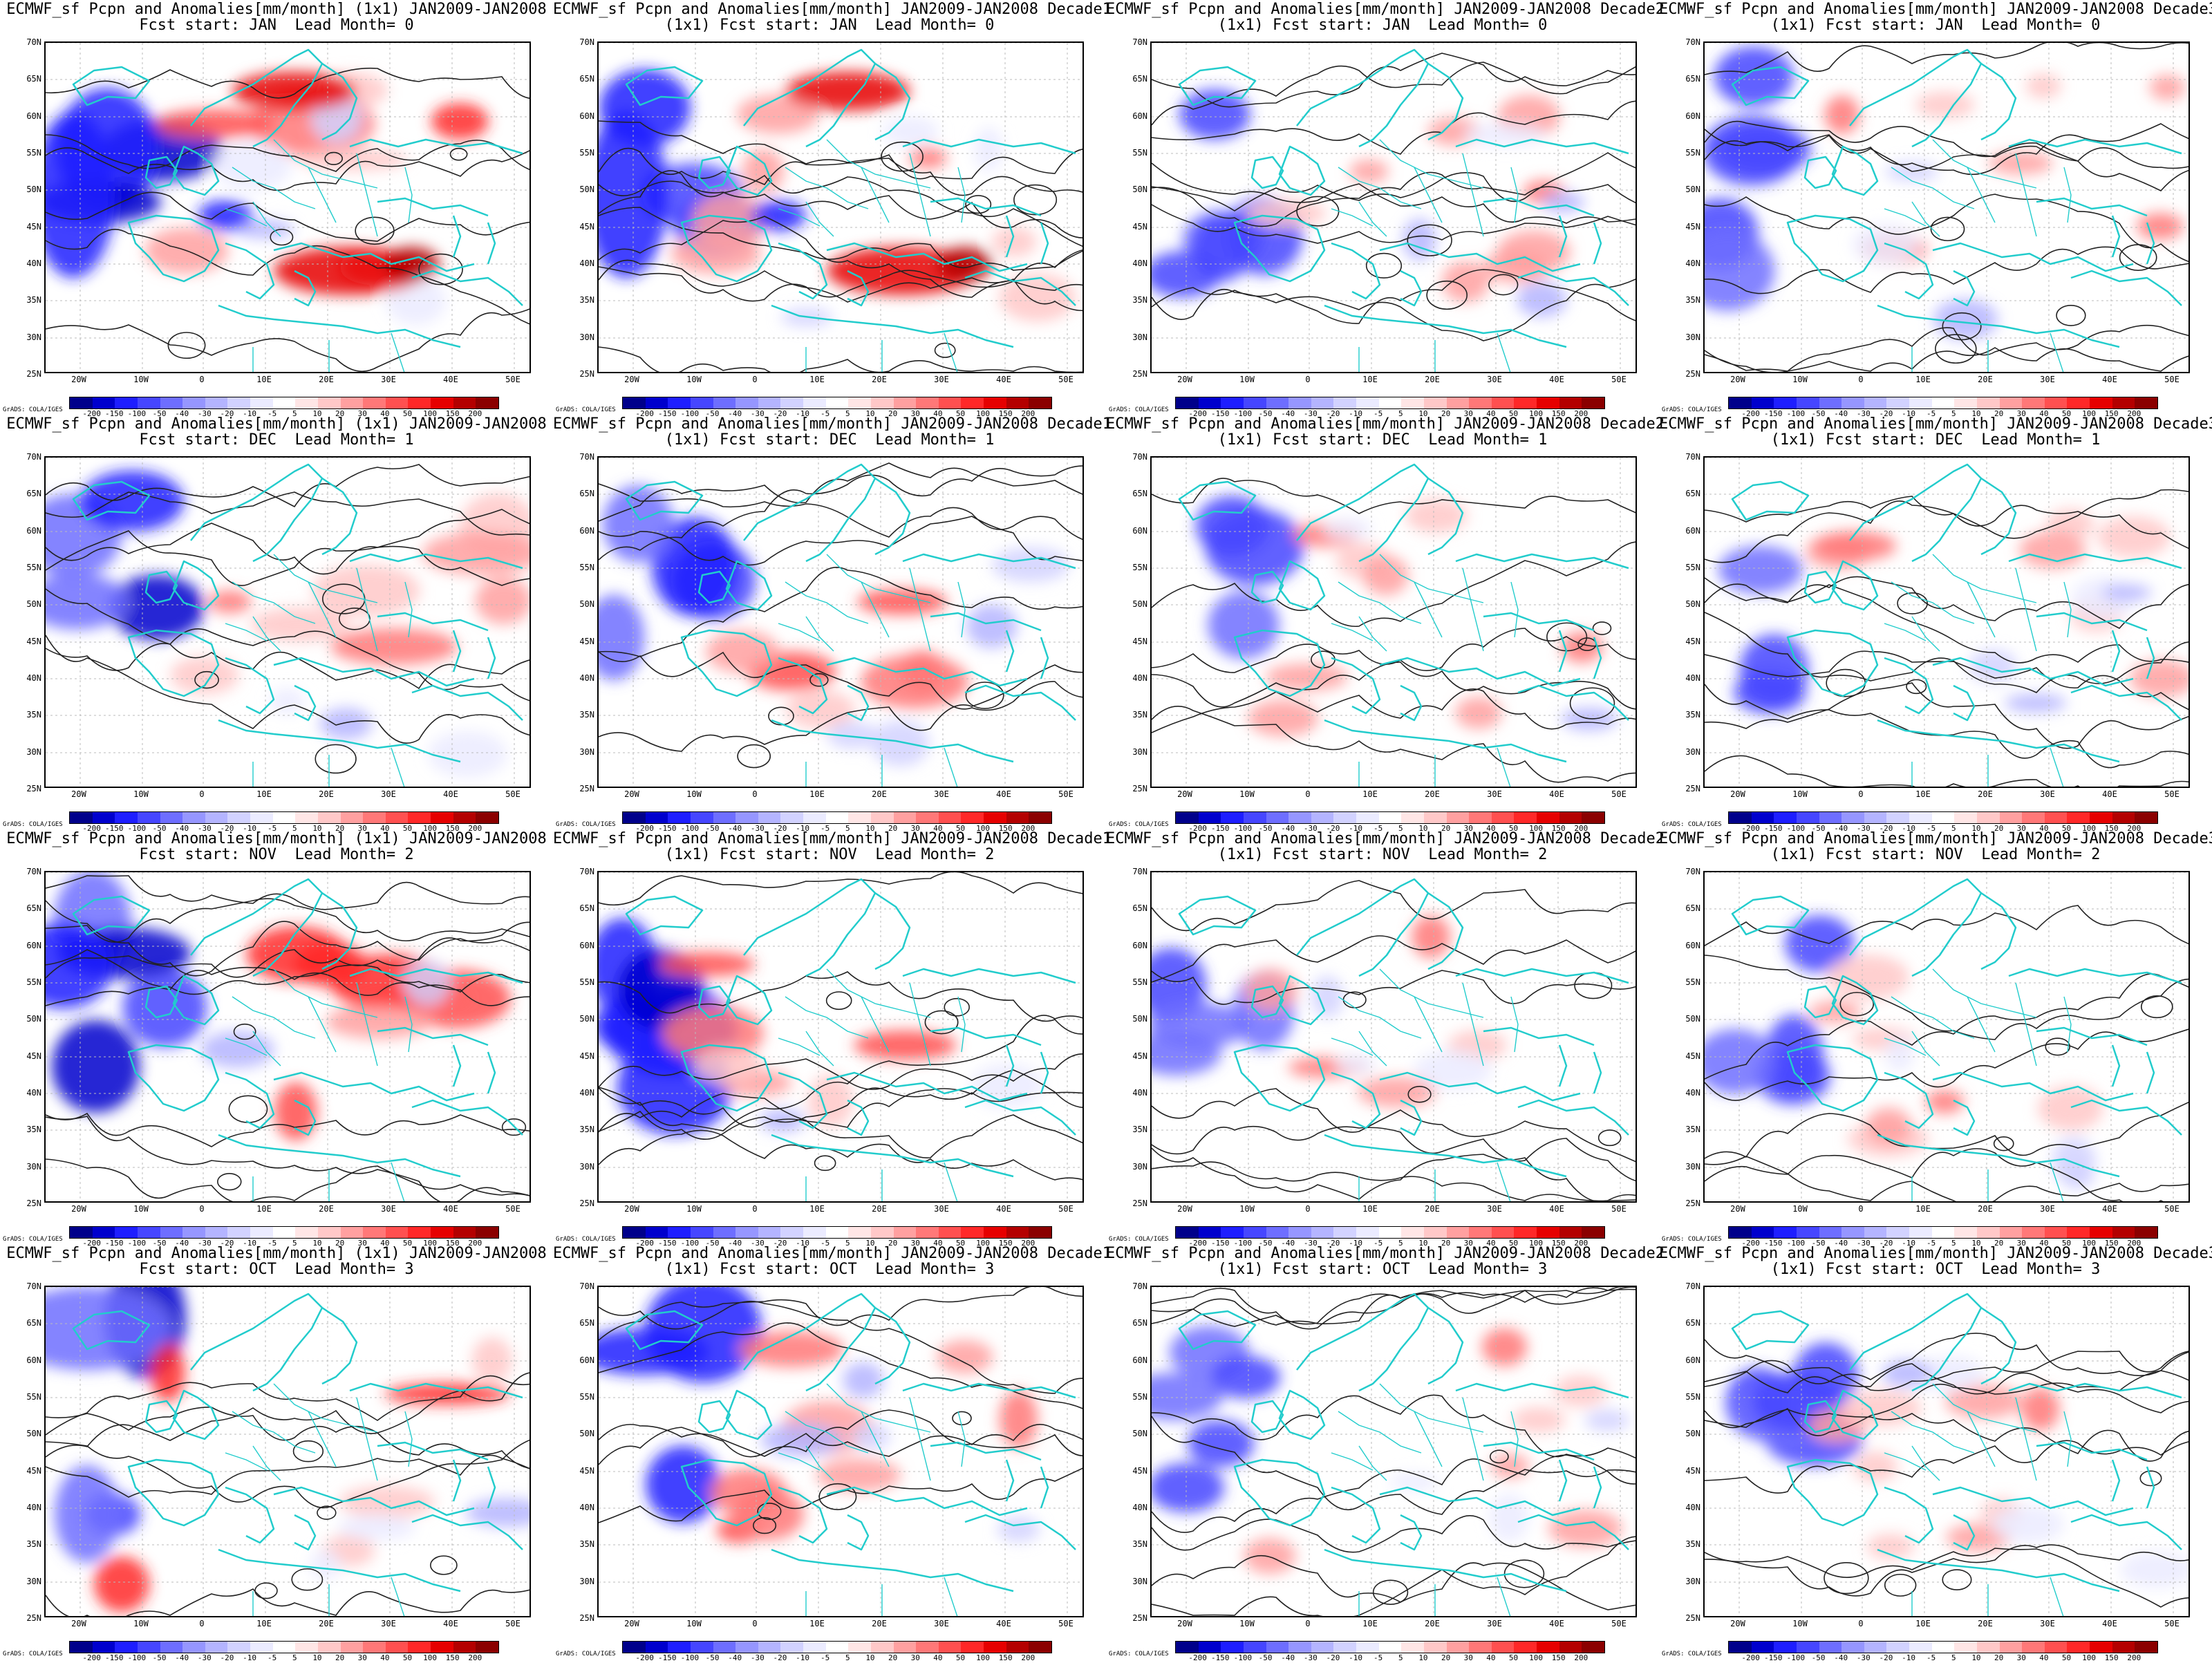  I want to click on map-area, so click(840, 207).